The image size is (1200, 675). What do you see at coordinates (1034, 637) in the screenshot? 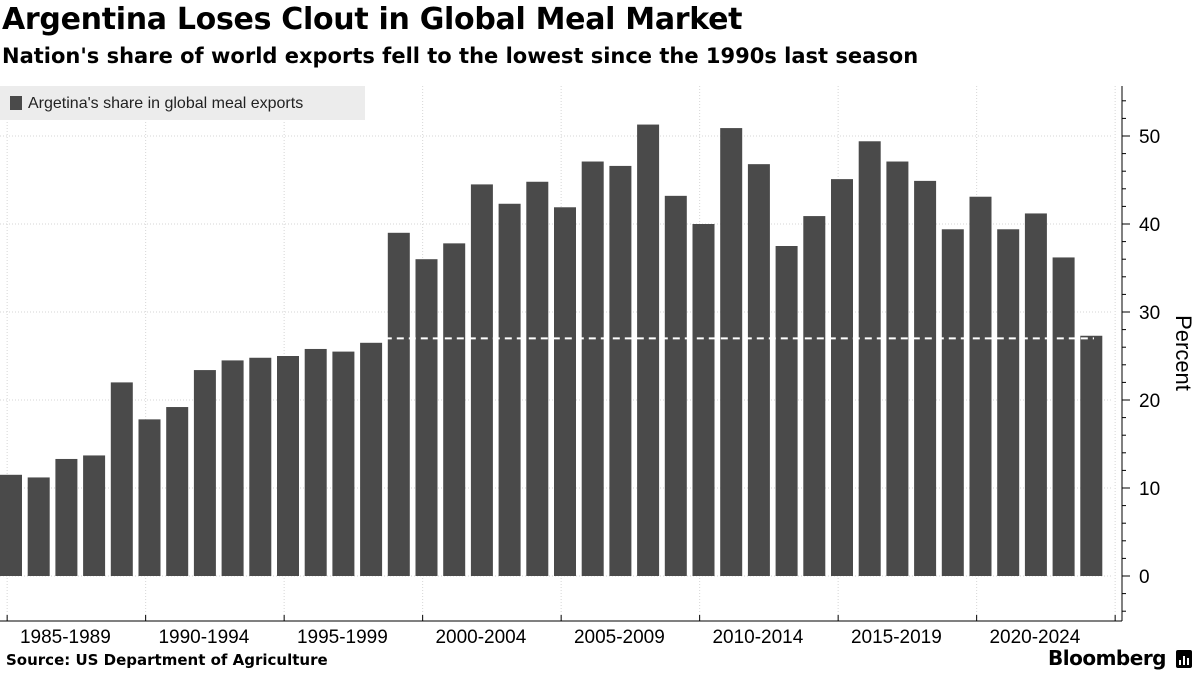
I see `x-tick-label: 2020-2024` at bounding box center [1034, 637].